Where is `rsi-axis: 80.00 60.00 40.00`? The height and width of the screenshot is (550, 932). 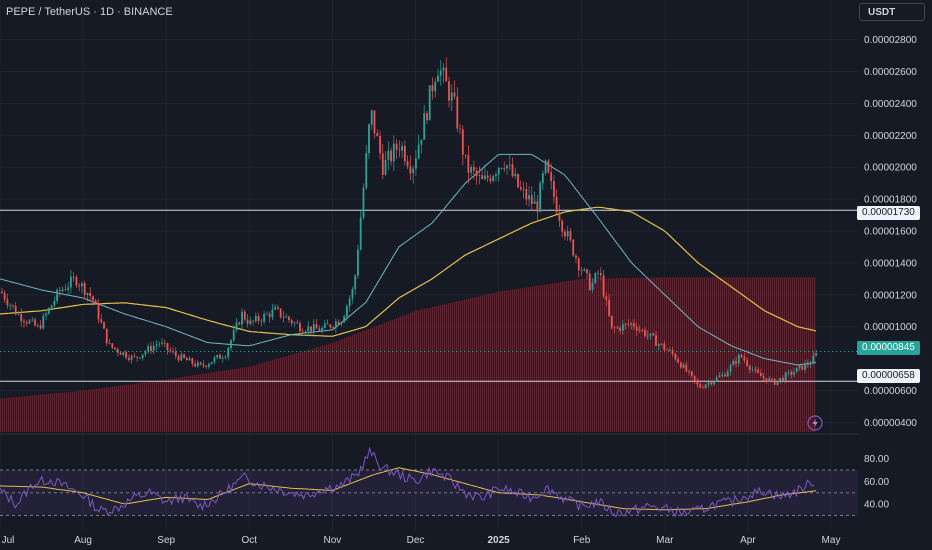 rsi-axis: 80.00 60.00 40.00 is located at coordinates (876, 482).